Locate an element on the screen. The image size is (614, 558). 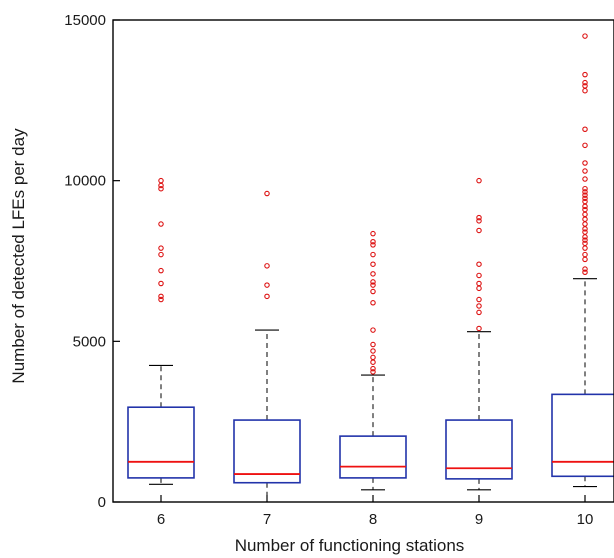
x-tick-label: 6 is located at coordinates (161, 519).